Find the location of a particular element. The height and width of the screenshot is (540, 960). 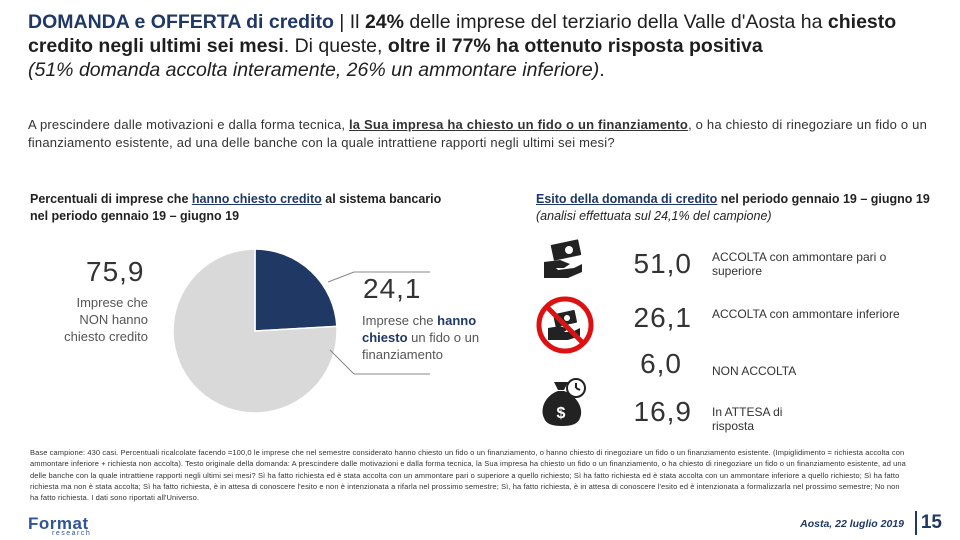

result-value: 26,1 is located at coordinates (662, 317).